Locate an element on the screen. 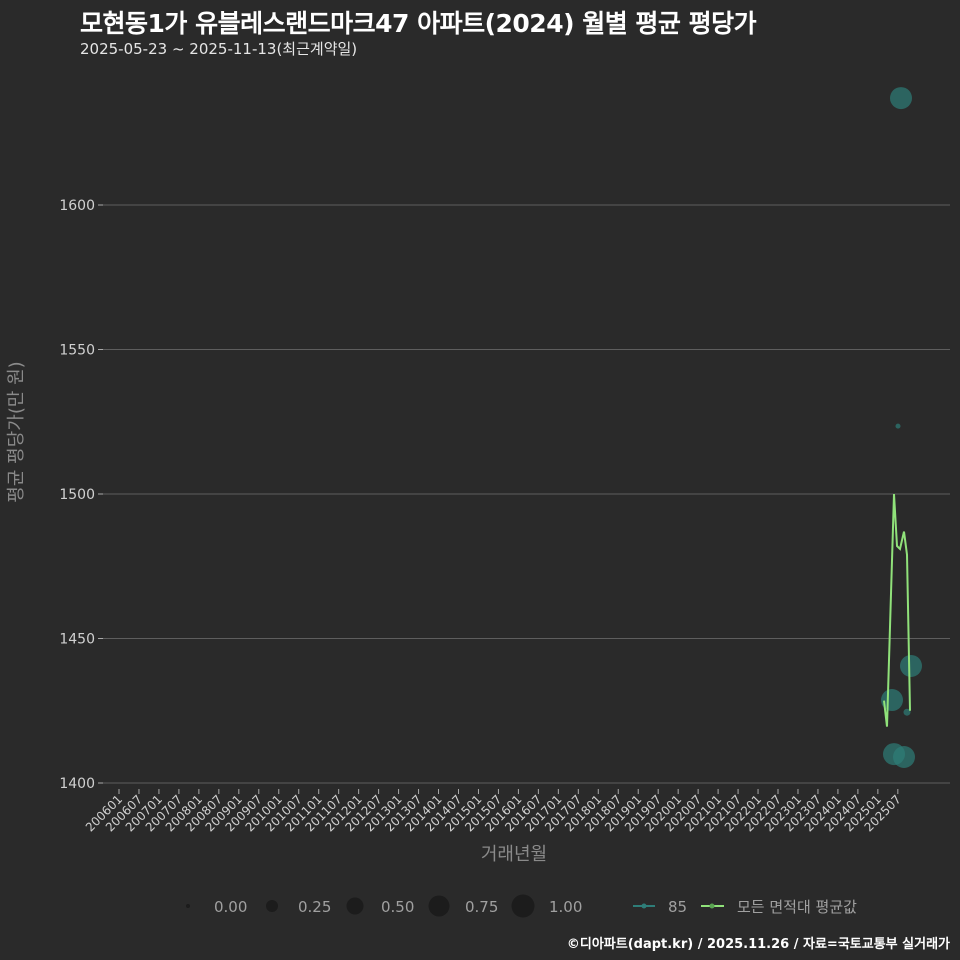 The width and height of the screenshot is (960, 960). legend-key-85-dot is located at coordinates (644, 906).